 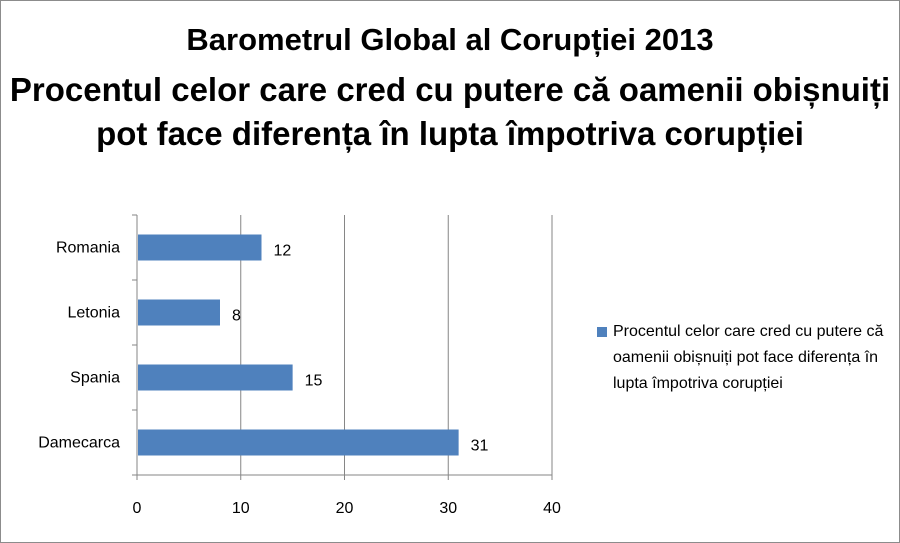 What do you see at coordinates (314, 381) in the screenshot?
I see `data-label: 15` at bounding box center [314, 381].